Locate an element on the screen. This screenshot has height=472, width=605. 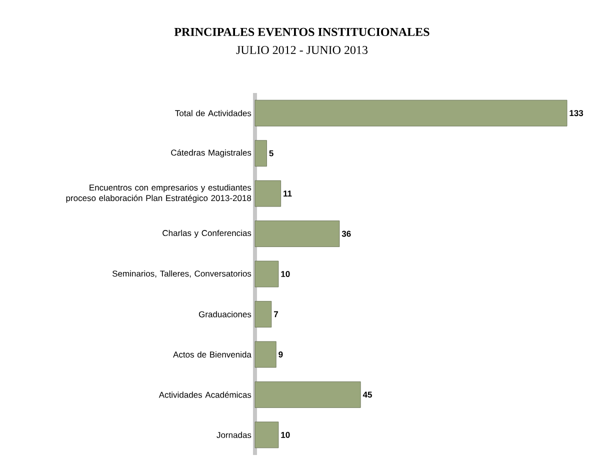
y-tick-label: Graduaciones is located at coordinates (225, 314).